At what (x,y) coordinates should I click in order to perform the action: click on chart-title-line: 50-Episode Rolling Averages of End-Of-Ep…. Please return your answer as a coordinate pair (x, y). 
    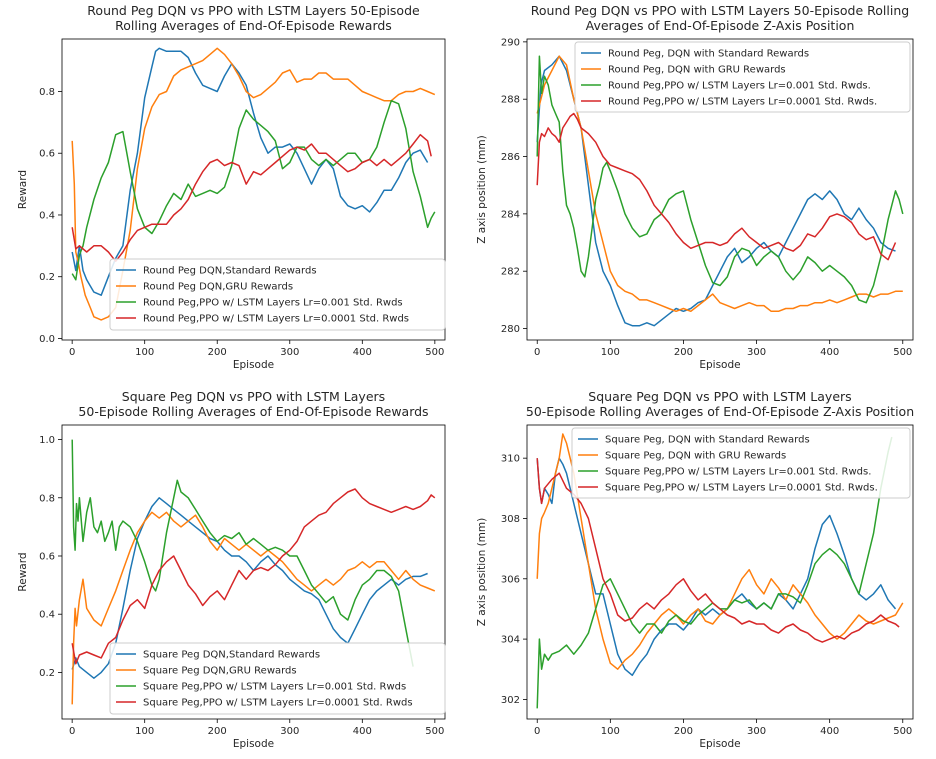
    Looking at the image, I should click on (253, 411).